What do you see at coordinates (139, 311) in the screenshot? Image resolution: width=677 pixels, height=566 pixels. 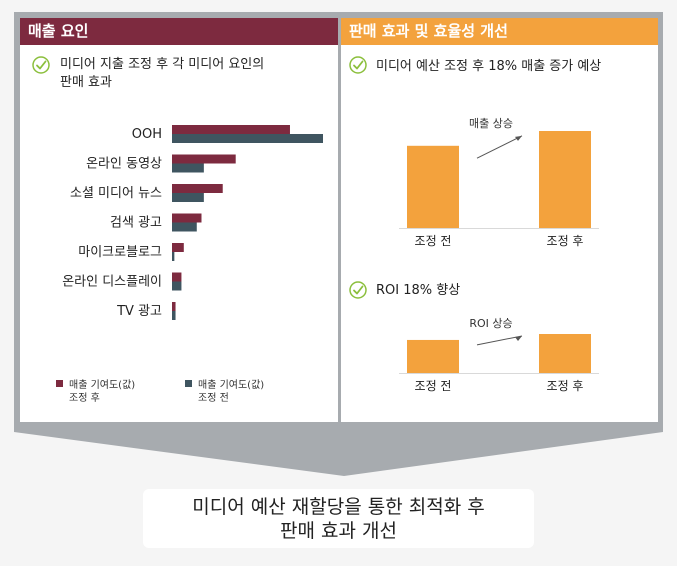 I see `category-label: TV 광고` at bounding box center [139, 311].